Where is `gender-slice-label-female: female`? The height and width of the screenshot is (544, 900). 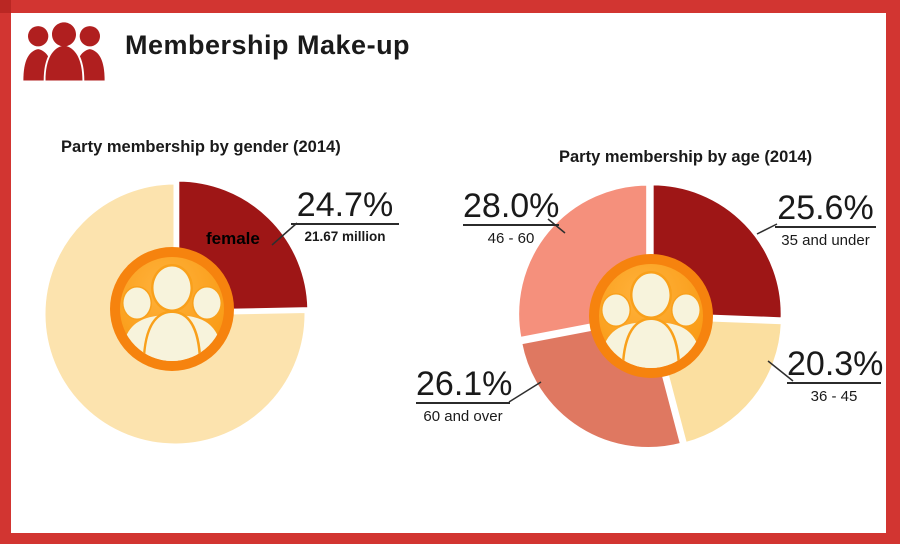
gender-slice-label-female: female is located at coordinates (233, 238).